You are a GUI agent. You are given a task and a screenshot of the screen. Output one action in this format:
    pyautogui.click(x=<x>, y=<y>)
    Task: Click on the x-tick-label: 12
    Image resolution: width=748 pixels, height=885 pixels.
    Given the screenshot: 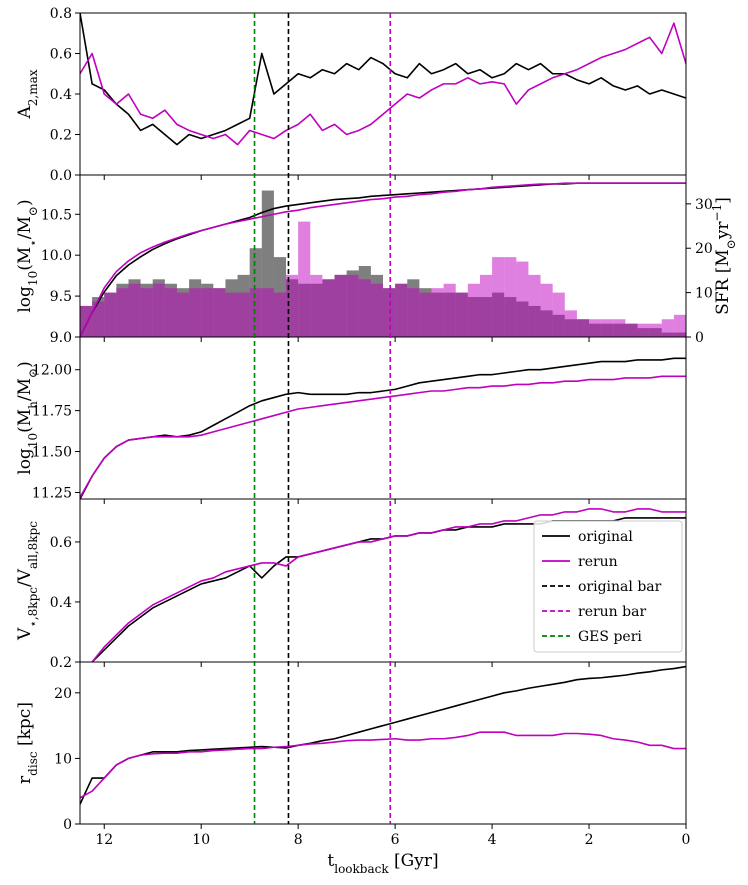 What is the action you would take?
    pyautogui.click(x=104, y=840)
    